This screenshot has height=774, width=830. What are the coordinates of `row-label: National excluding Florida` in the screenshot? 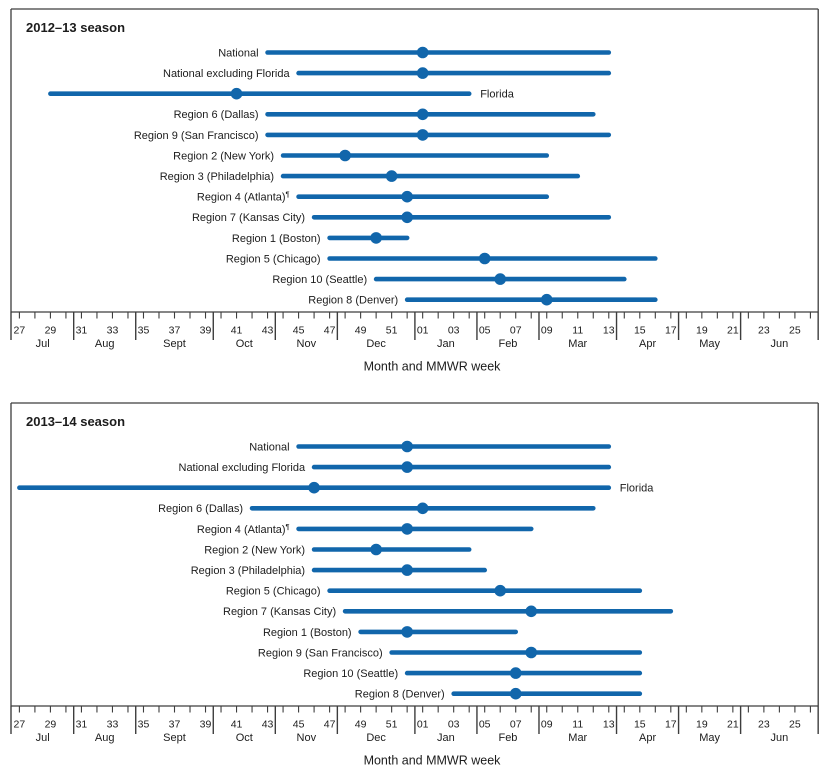 It's located at (242, 468).